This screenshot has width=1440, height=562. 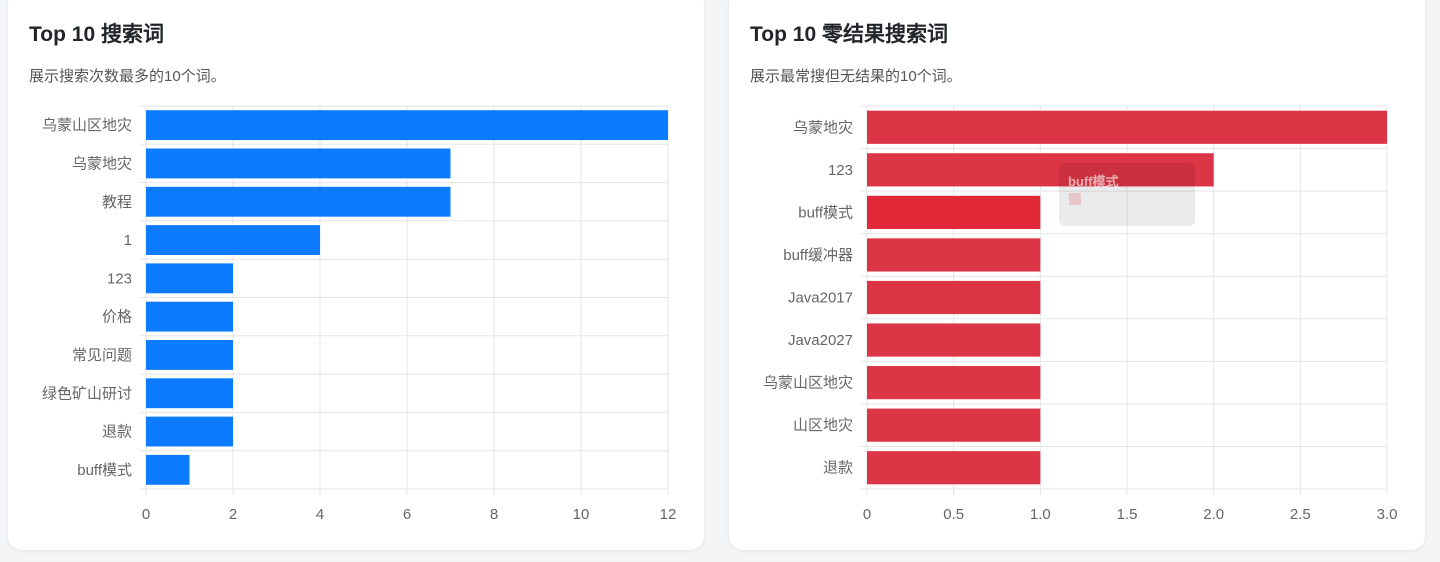 What do you see at coordinates (823, 425) in the screenshot?
I see `y-tick-label: 山区地灾` at bounding box center [823, 425].